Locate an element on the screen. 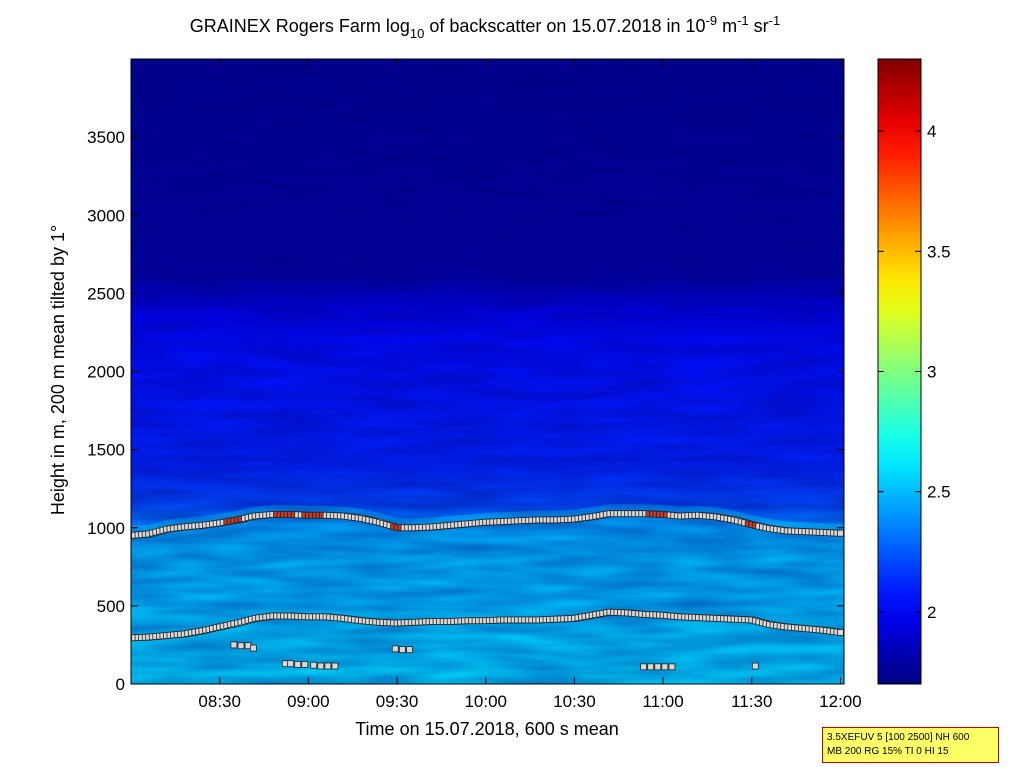 This screenshot has width=1024, height=767. y-tick-label: 3500 is located at coordinates (106, 137).